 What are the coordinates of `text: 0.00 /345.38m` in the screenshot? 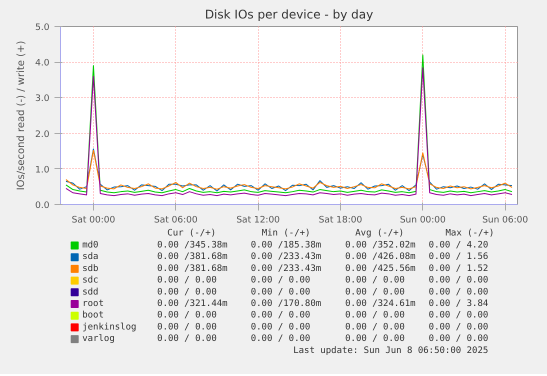 It's located at (192, 245).